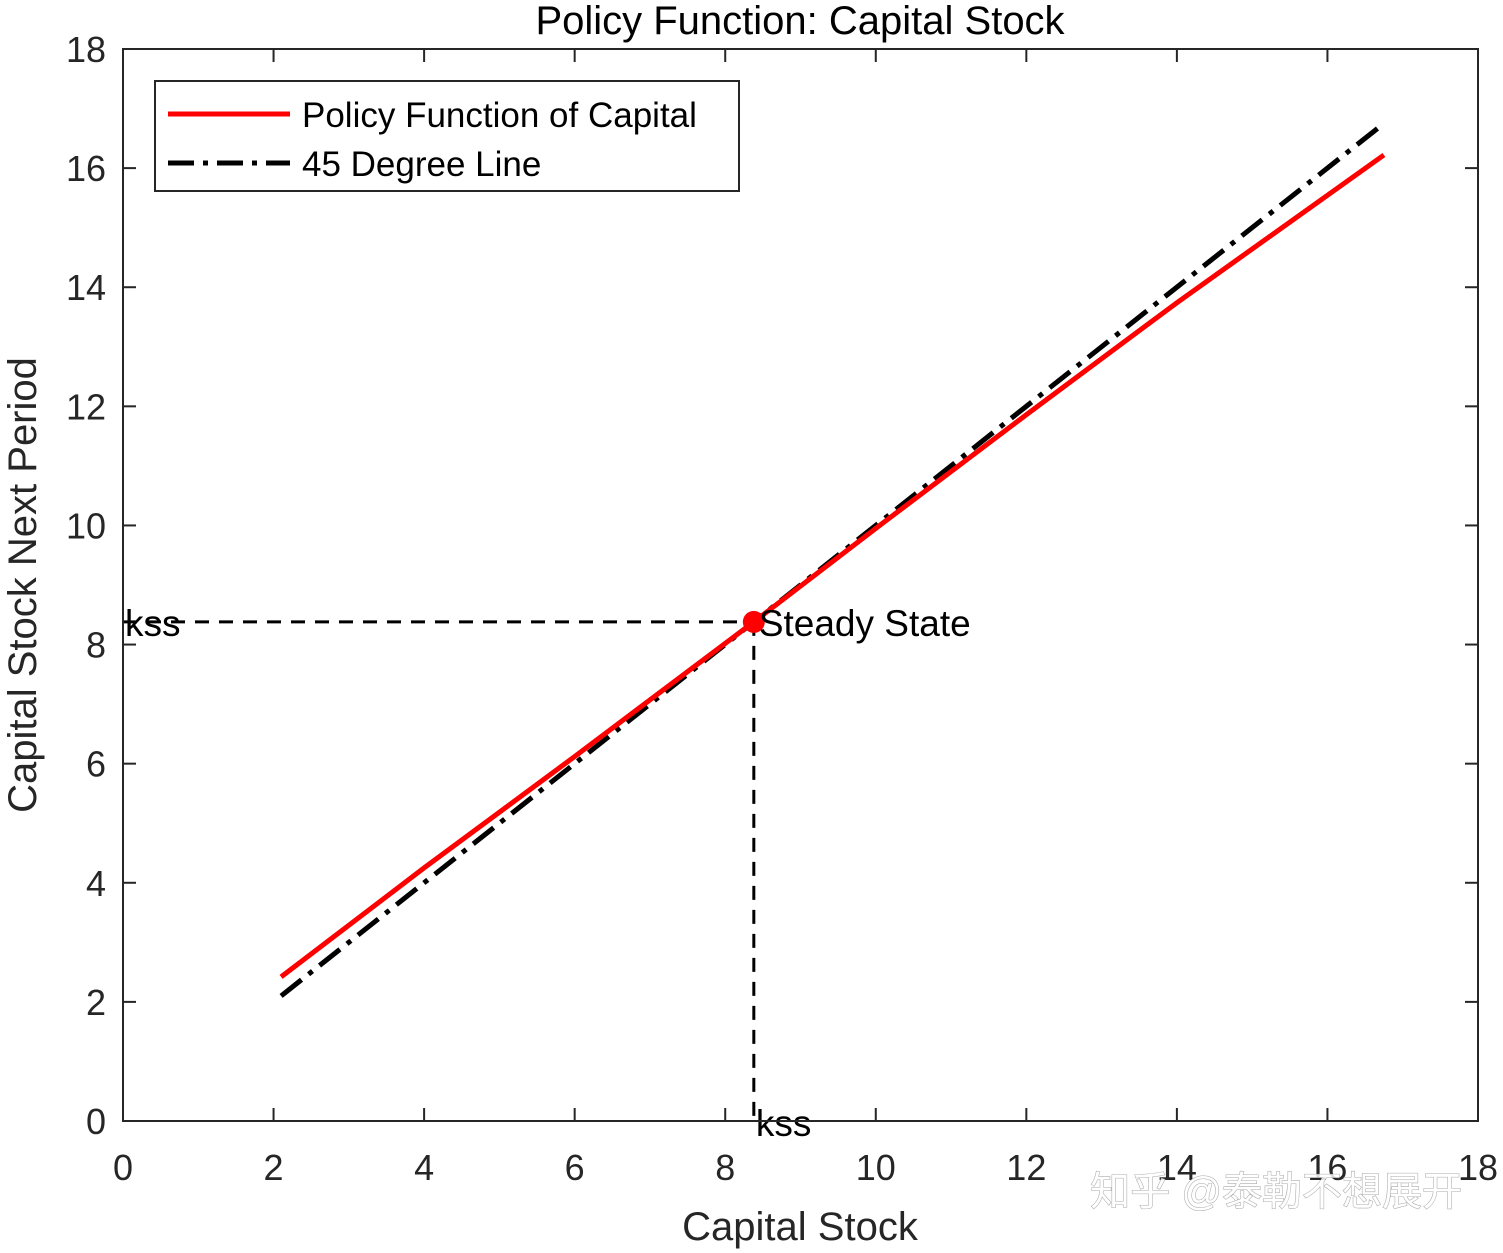 The height and width of the screenshot is (1253, 1503). Describe the element at coordinates (800, 1227) in the screenshot. I see `x-axis-label: Capital Stock` at that location.